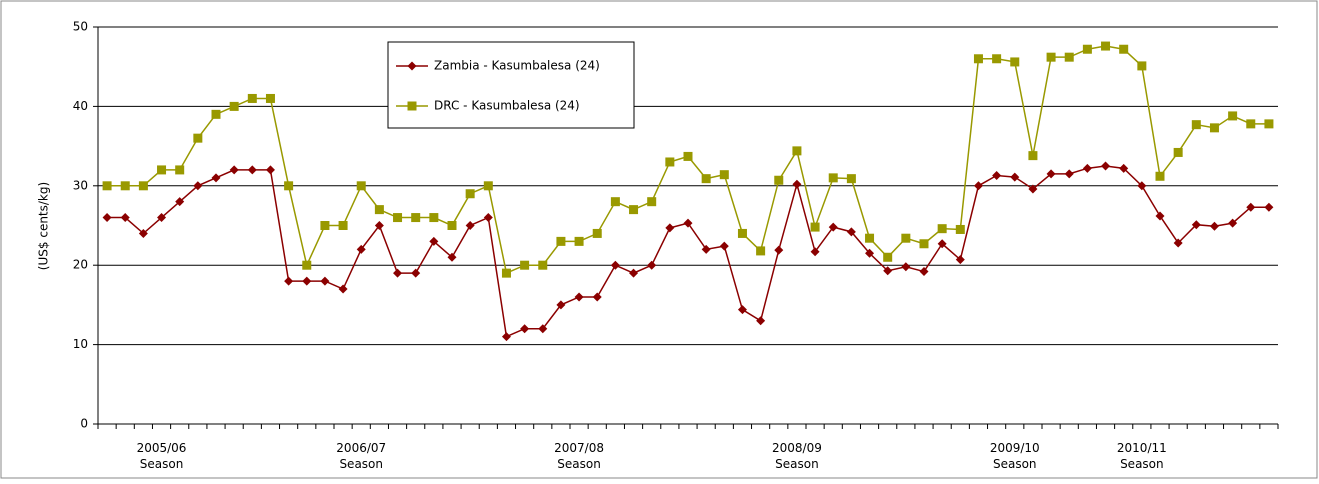 This screenshot has width=1319, height=484. Describe the element at coordinates (80, 265) in the screenshot. I see `y-tick-label: 20` at that location.